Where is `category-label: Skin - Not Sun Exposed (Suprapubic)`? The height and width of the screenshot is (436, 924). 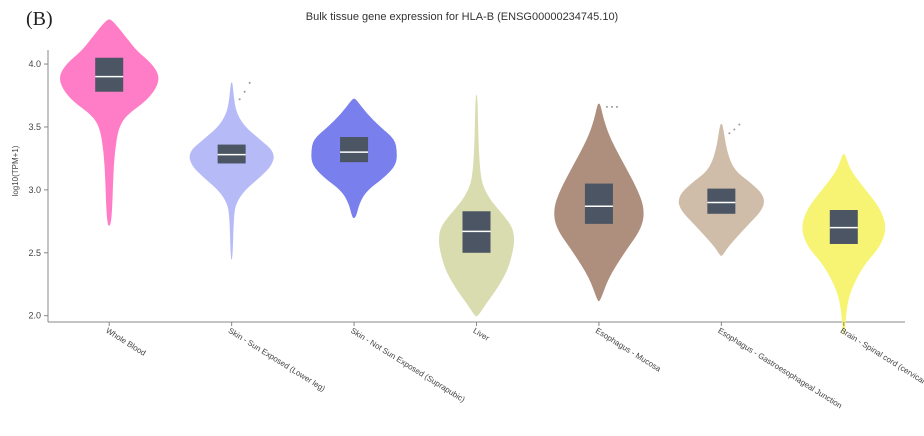 category-label: Skin - Not Sun Exposed (Suprapubic) is located at coordinates (408, 365).